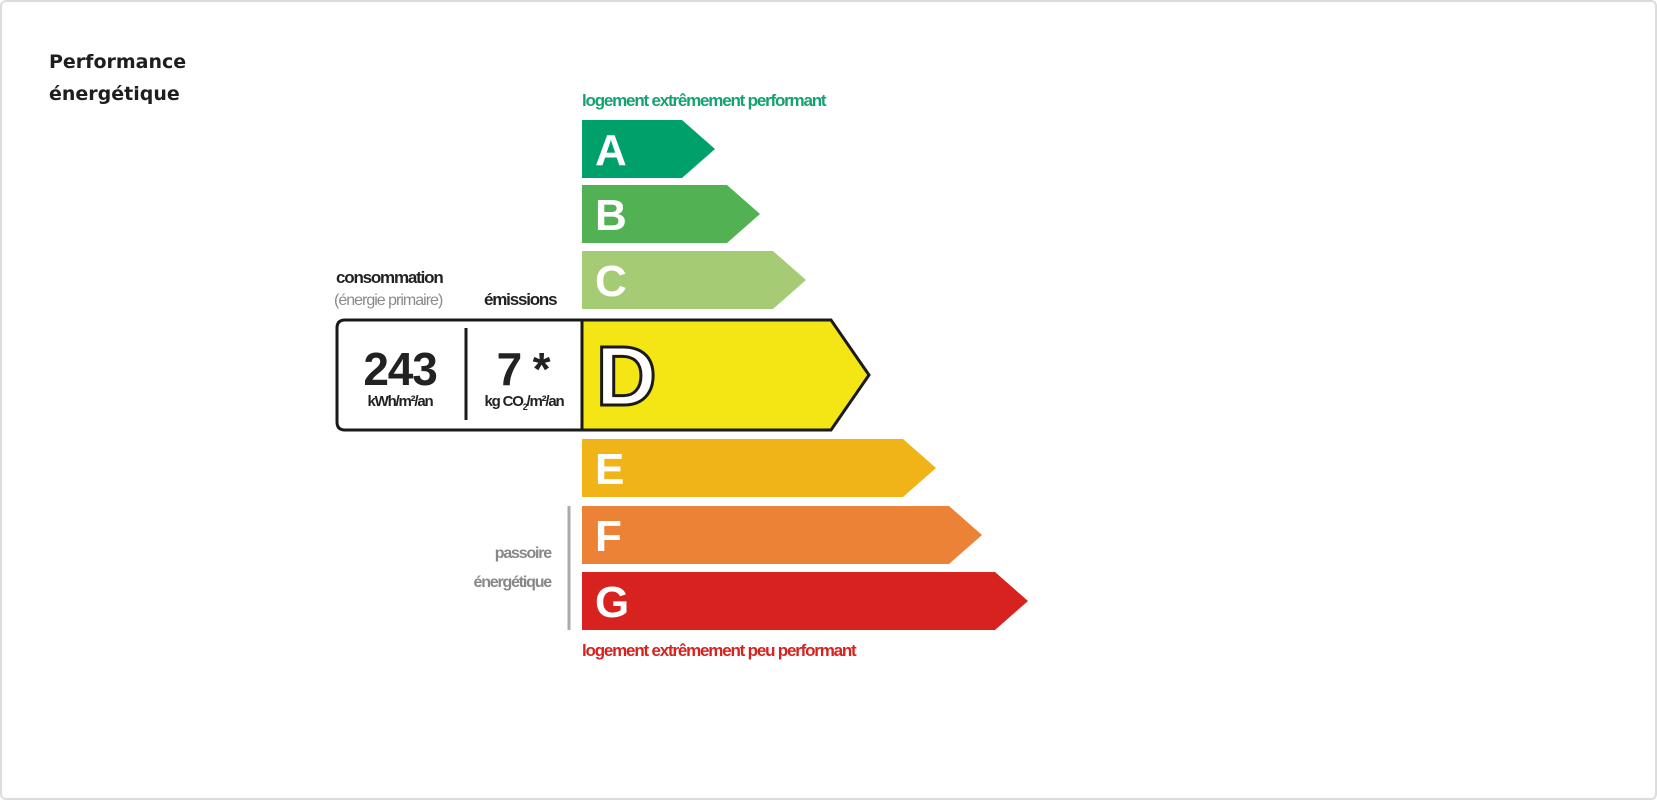 The image size is (1657, 800). What do you see at coordinates (759, 468) in the screenshot?
I see `energy-class-bar-e` at bounding box center [759, 468].